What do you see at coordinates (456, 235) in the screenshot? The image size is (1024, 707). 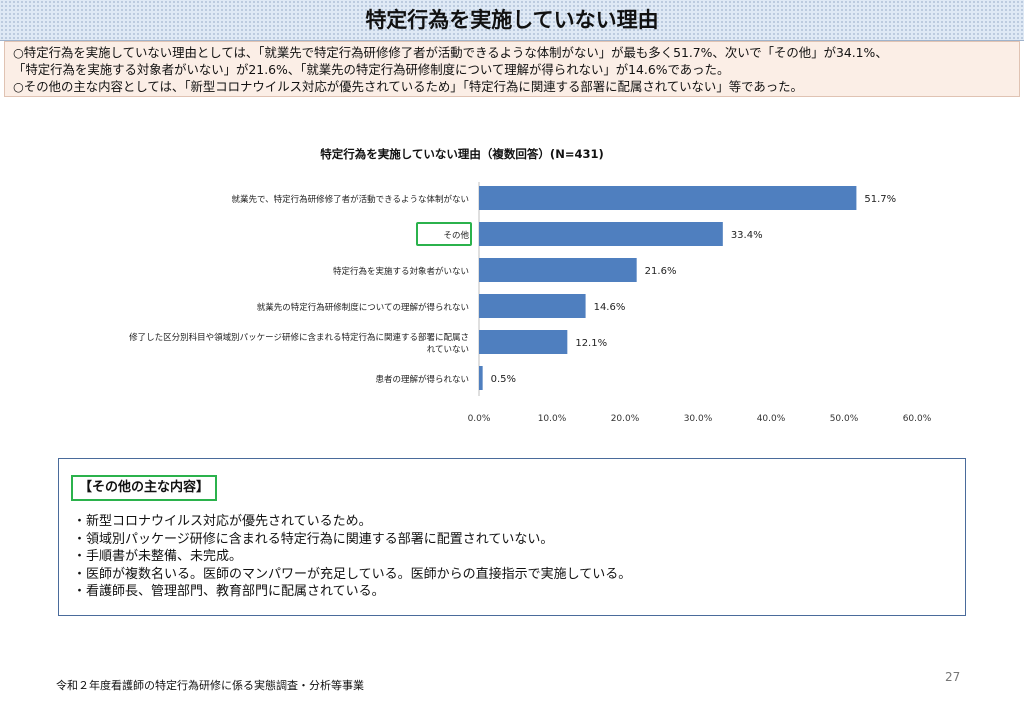 I see `category-label: その他` at bounding box center [456, 235].